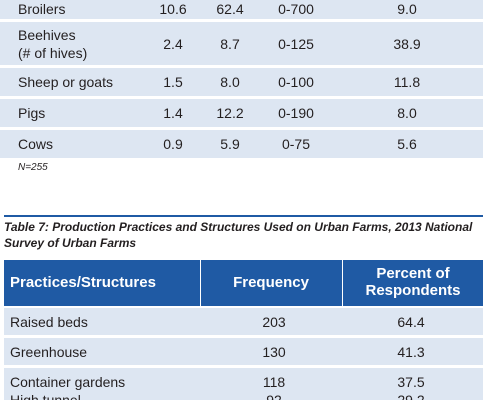 Image resolution: width=495 pixels, height=400 pixels. Describe the element at coordinates (271, 282) in the screenshot. I see `header-frequency: Frequency` at that location.